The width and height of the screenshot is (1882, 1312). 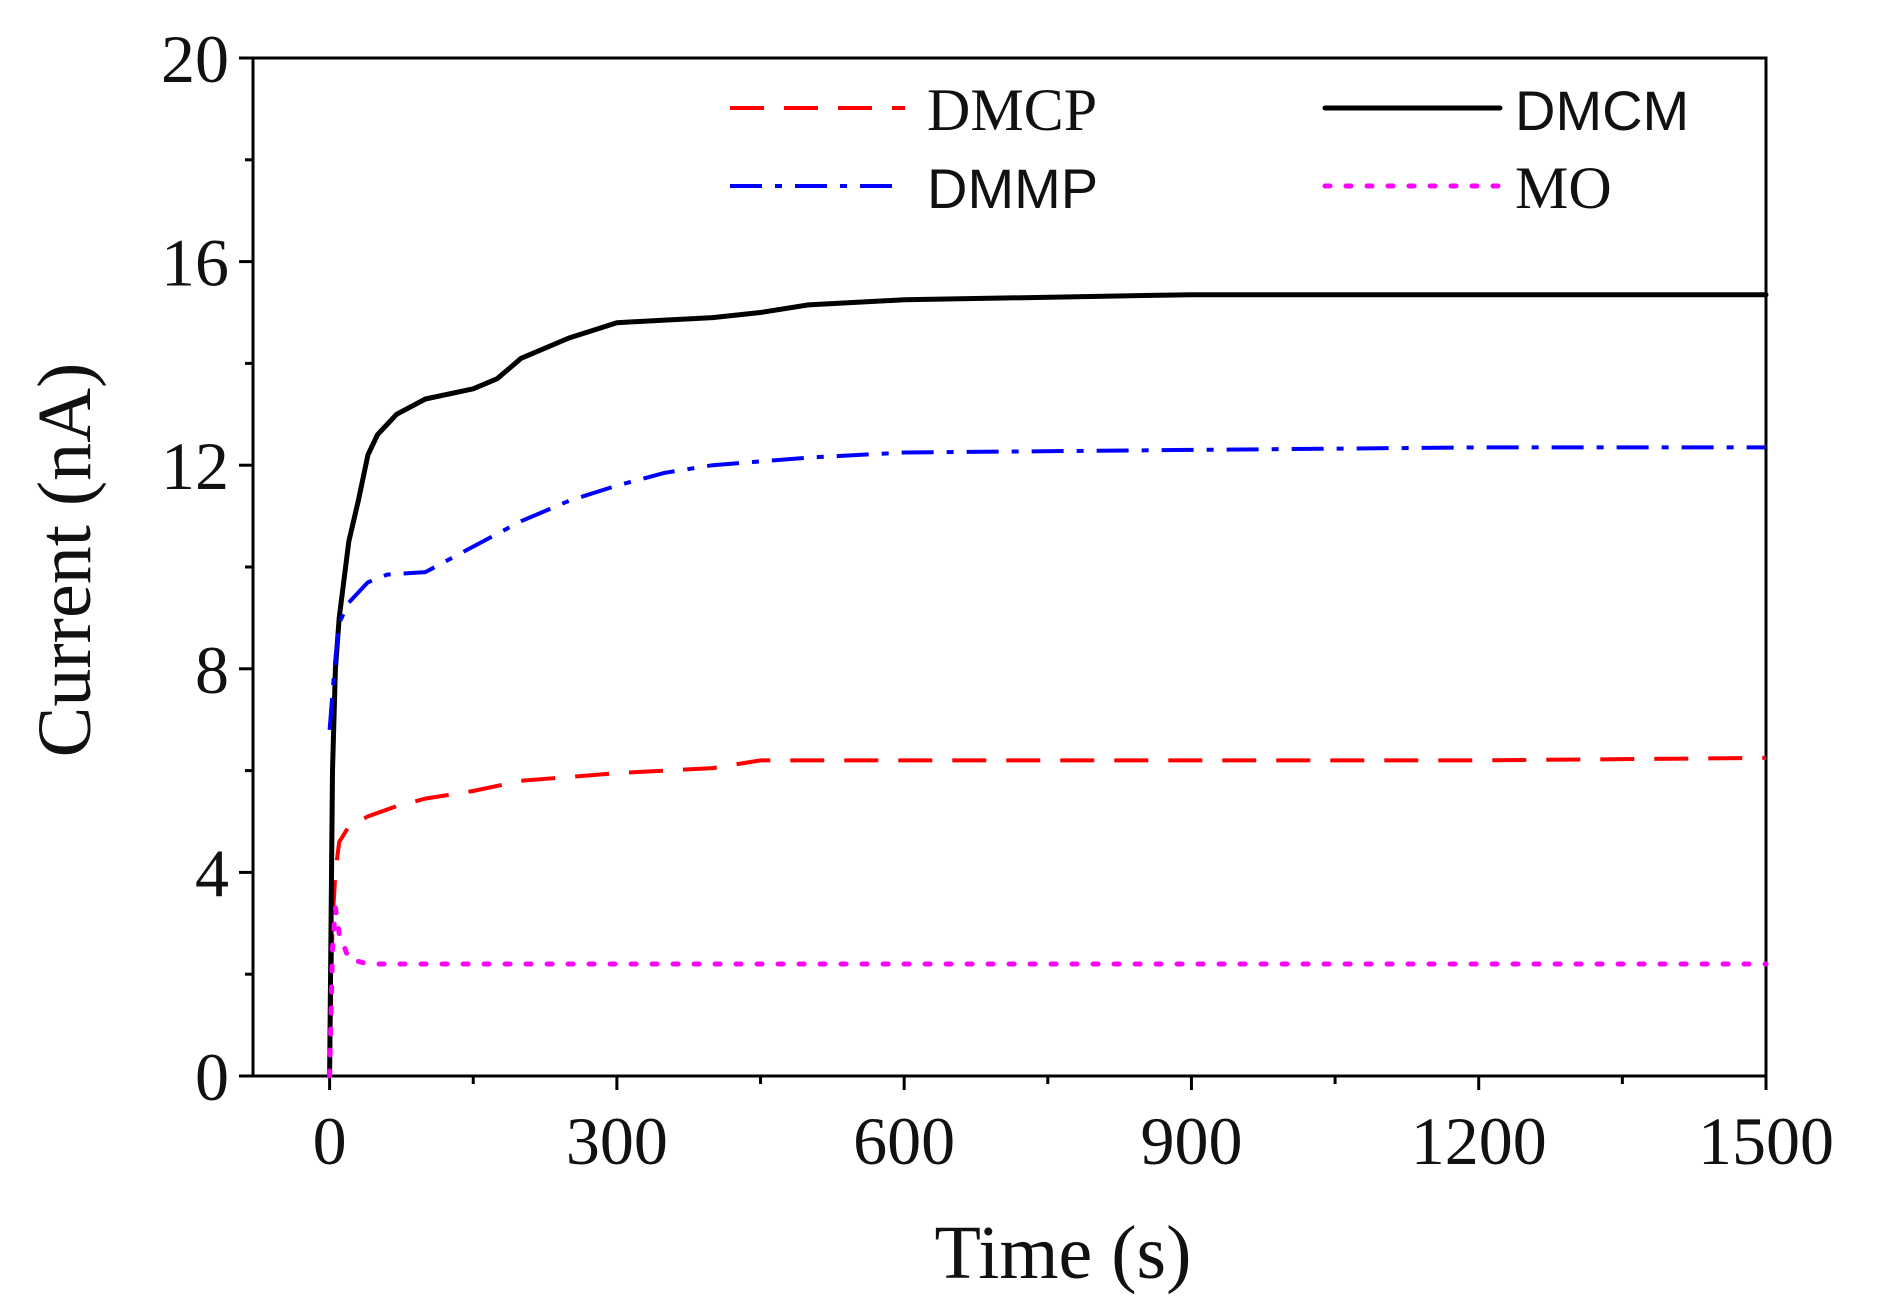 I want to click on legend-label-mo: MO, so click(x=1563, y=188).